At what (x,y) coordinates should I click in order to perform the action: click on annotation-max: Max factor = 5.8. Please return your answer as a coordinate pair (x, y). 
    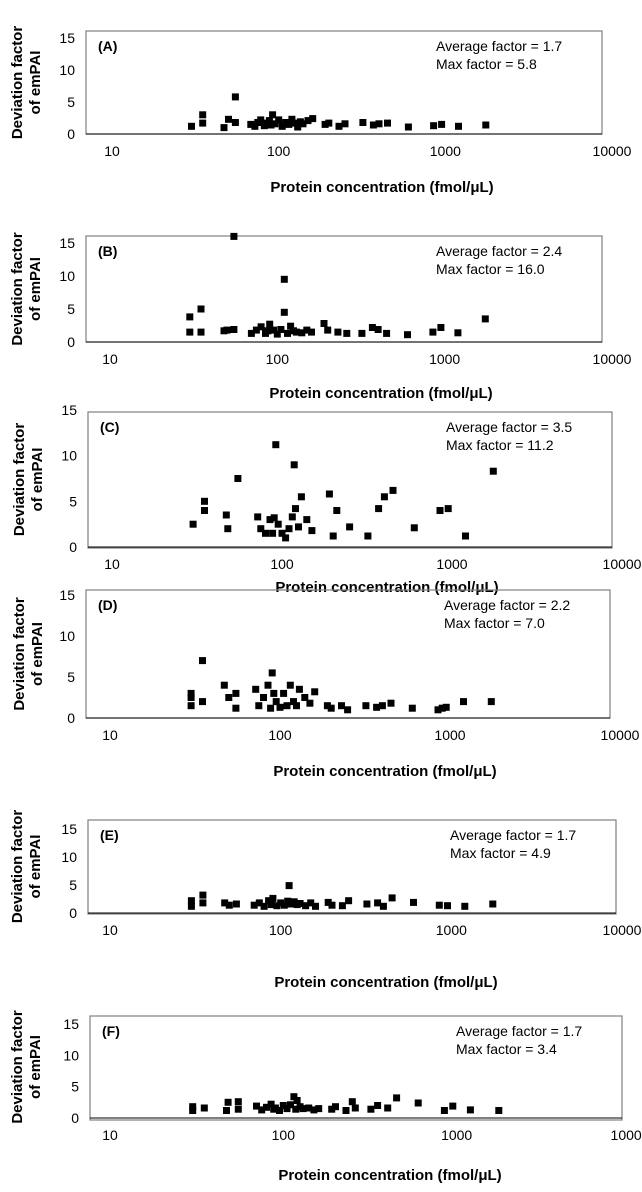
    Looking at the image, I should click on (486, 64).